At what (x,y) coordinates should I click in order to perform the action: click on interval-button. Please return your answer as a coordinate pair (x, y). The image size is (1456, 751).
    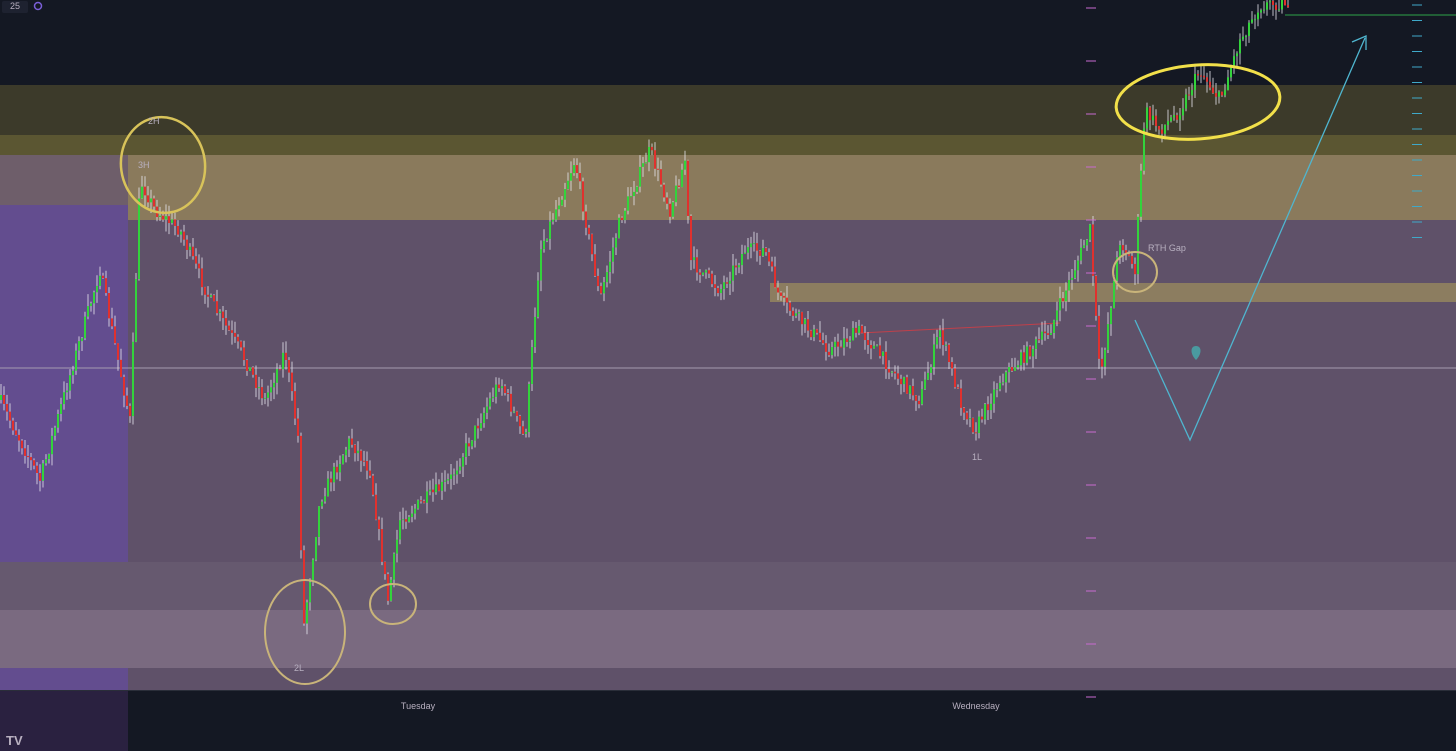
    Looking at the image, I should click on (15, 7).